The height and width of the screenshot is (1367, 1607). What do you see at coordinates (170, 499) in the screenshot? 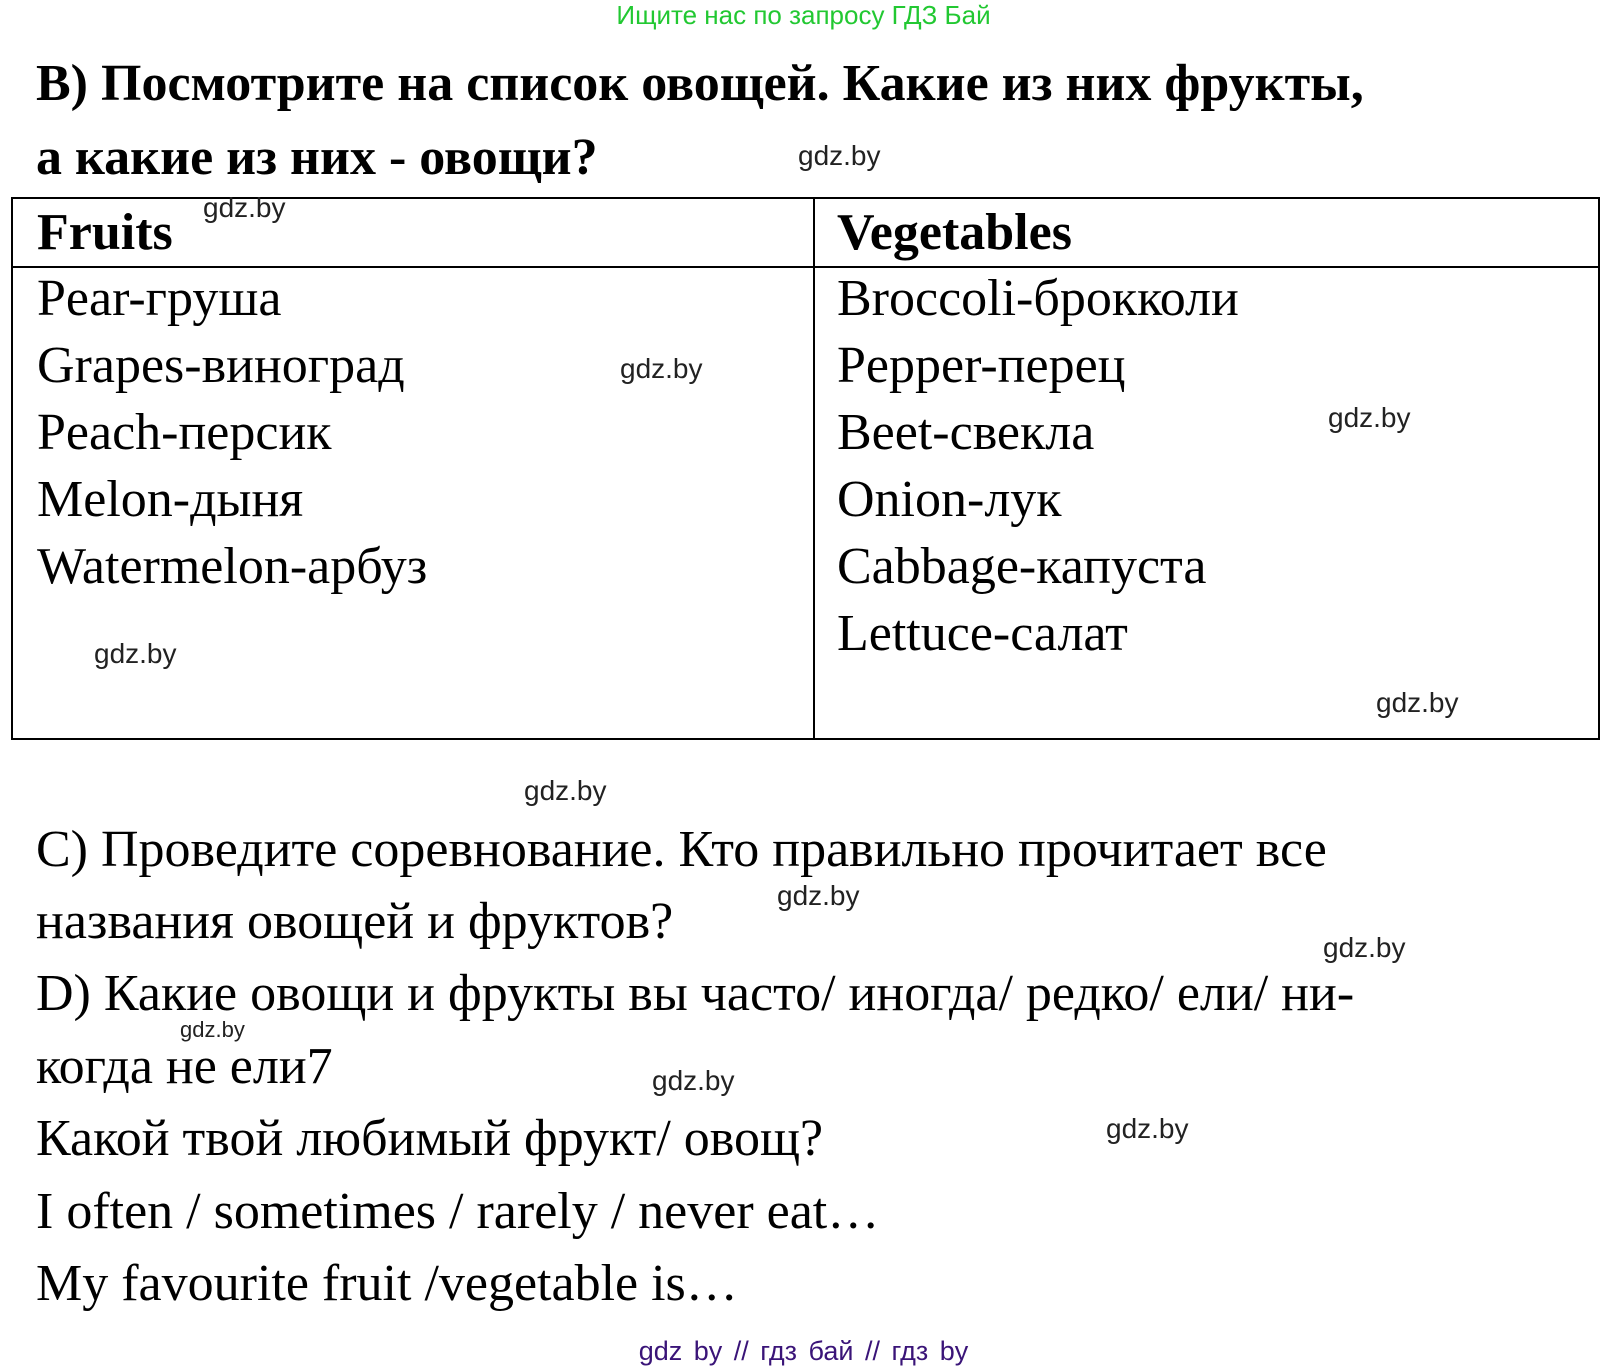
I see `fruit-item: Melon-дыня` at bounding box center [170, 499].